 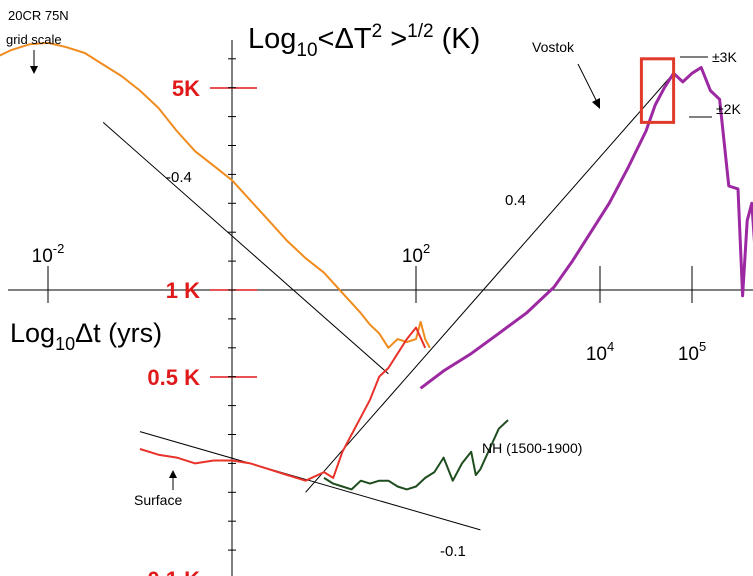 I want to click on x-tick-label-0: 10⁻², so click(x=48, y=254).